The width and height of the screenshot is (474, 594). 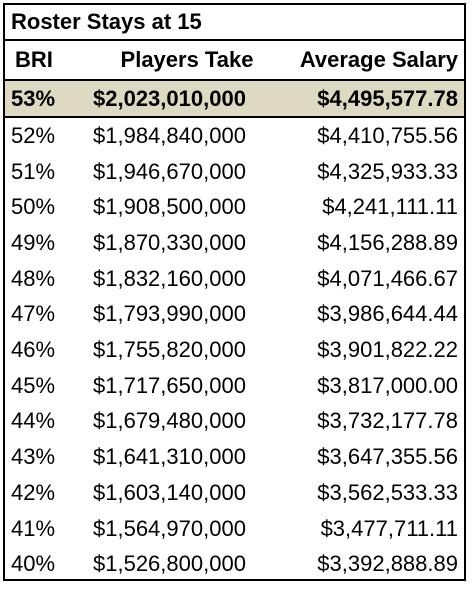 I want to click on table-row: 46% $1,755,820,000 $3,901,822.22, so click(x=234, y=350).